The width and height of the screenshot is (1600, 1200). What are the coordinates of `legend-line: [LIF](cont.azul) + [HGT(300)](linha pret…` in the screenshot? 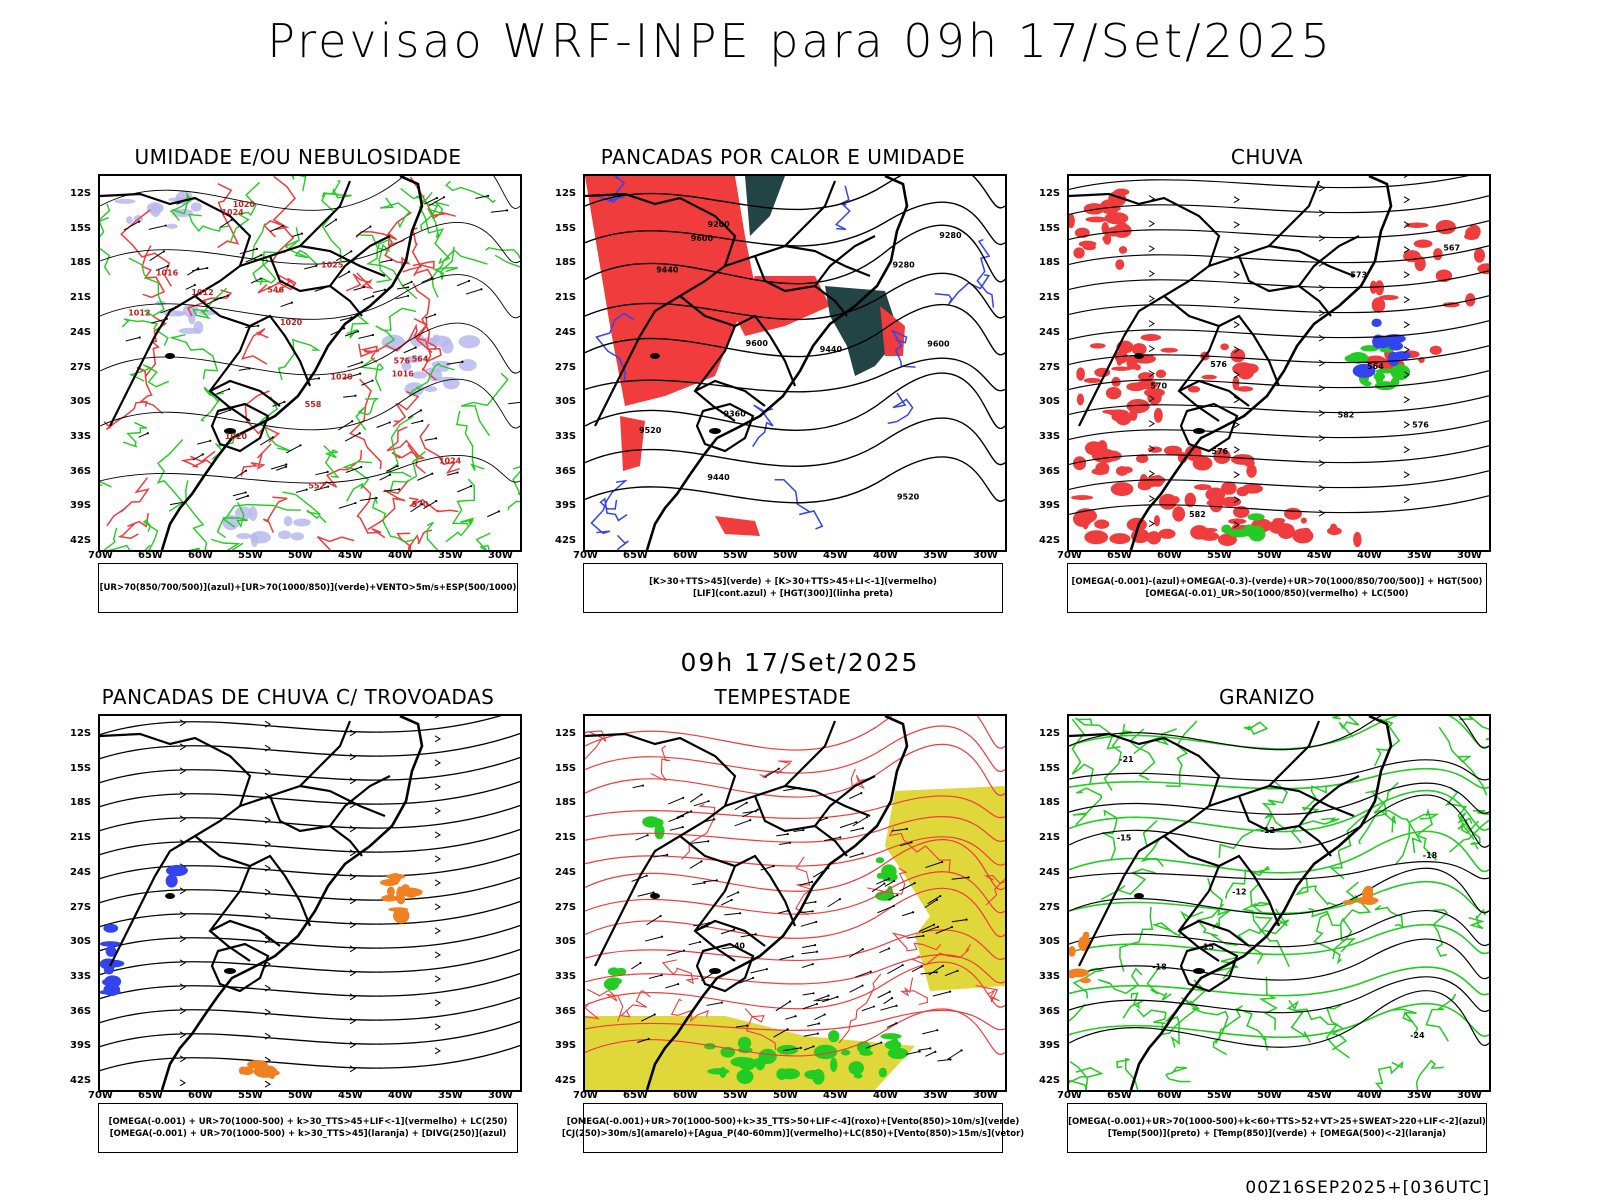 It's located at (793, 594).